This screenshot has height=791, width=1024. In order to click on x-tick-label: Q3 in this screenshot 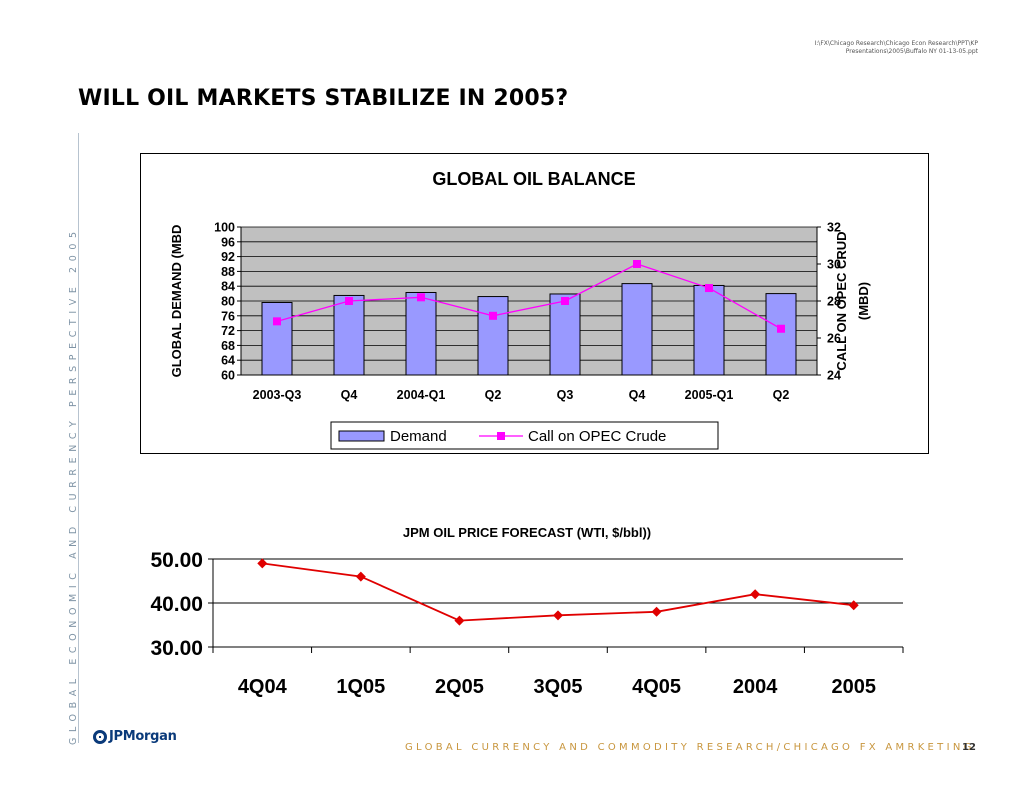, I will do `click(565, 395)`.